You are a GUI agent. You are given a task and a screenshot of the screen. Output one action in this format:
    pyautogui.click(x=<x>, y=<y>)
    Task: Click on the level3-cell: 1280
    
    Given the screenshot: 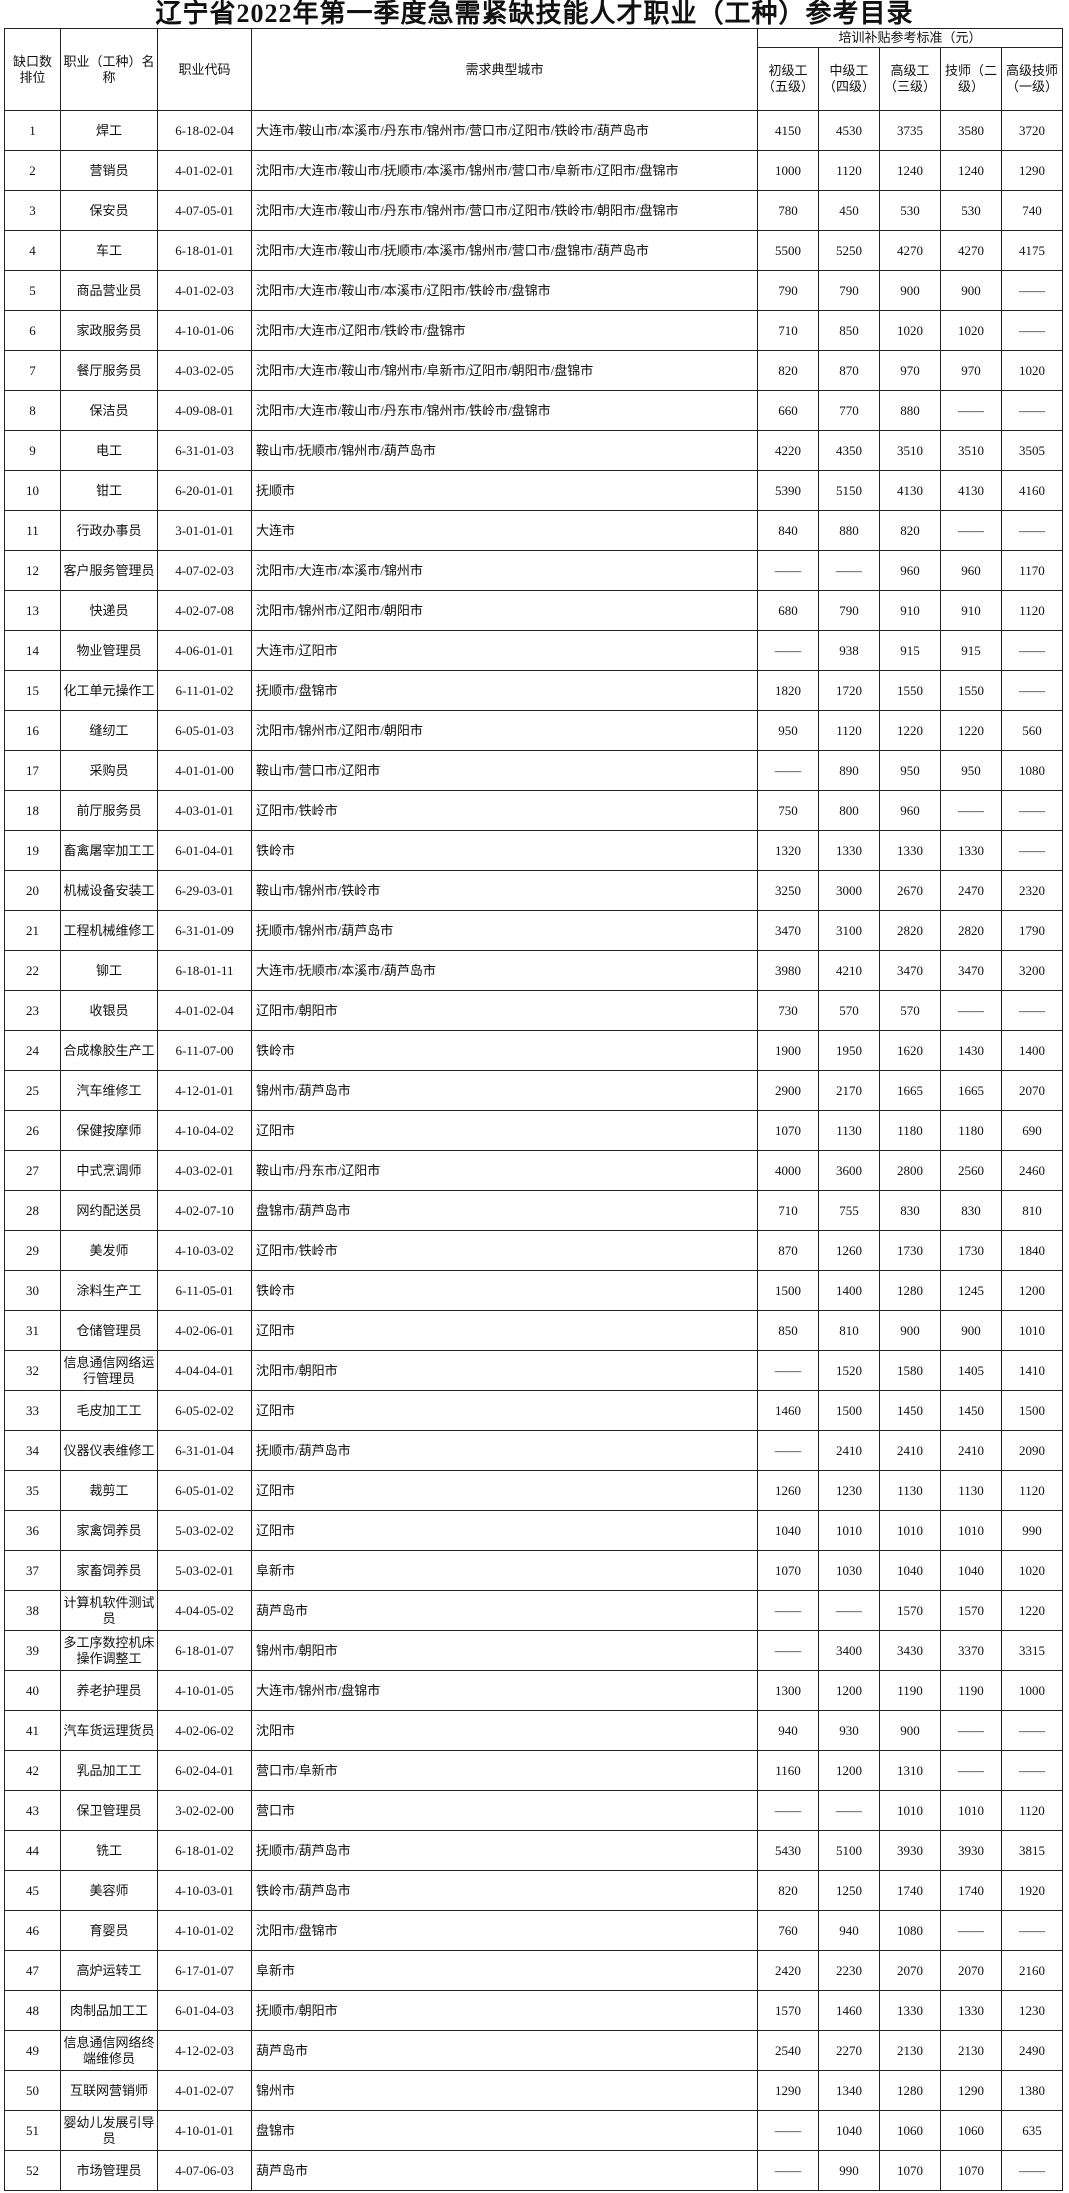 What is the action you would take?
    pyautogui.click(x=910, y=2090)
    